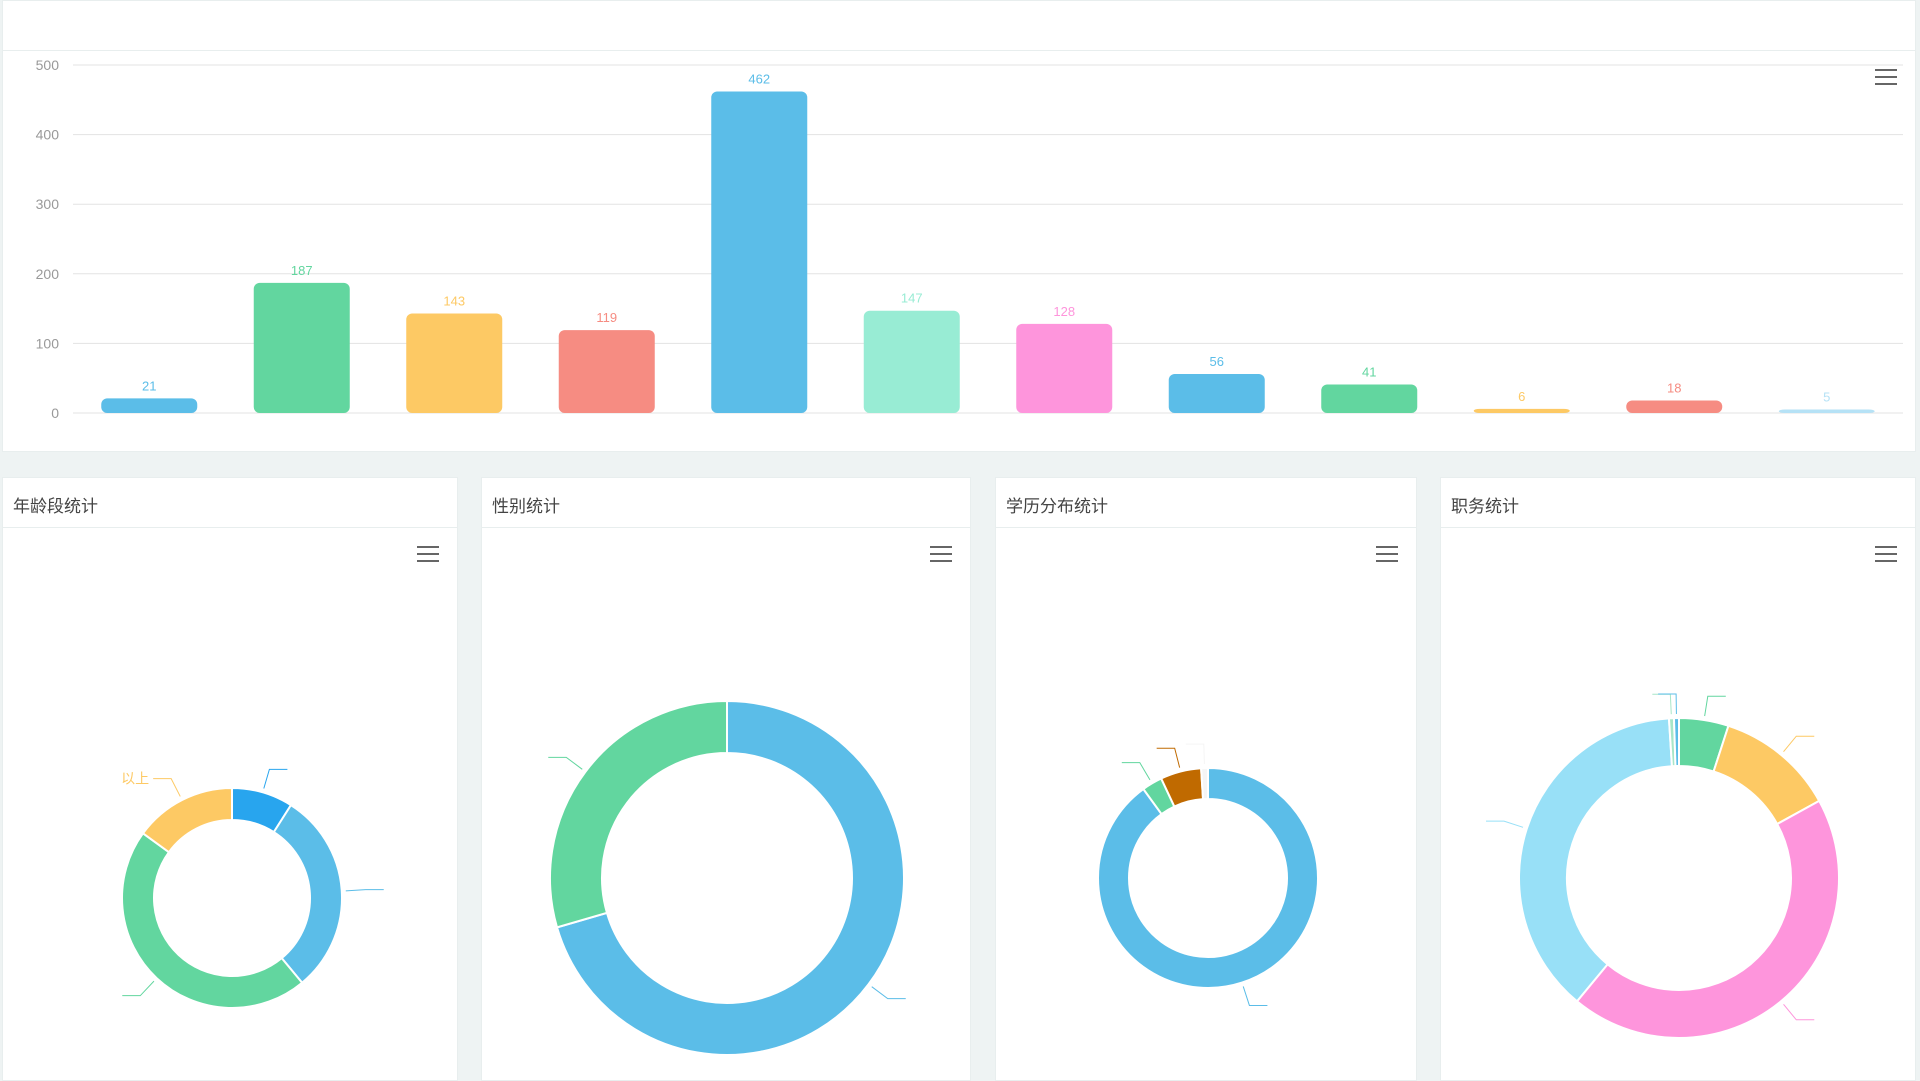  What do you see at coordinates (1521, 396) in the screenshot?
I see `bar-data-label: 6` at bounding box center [1521, 396].